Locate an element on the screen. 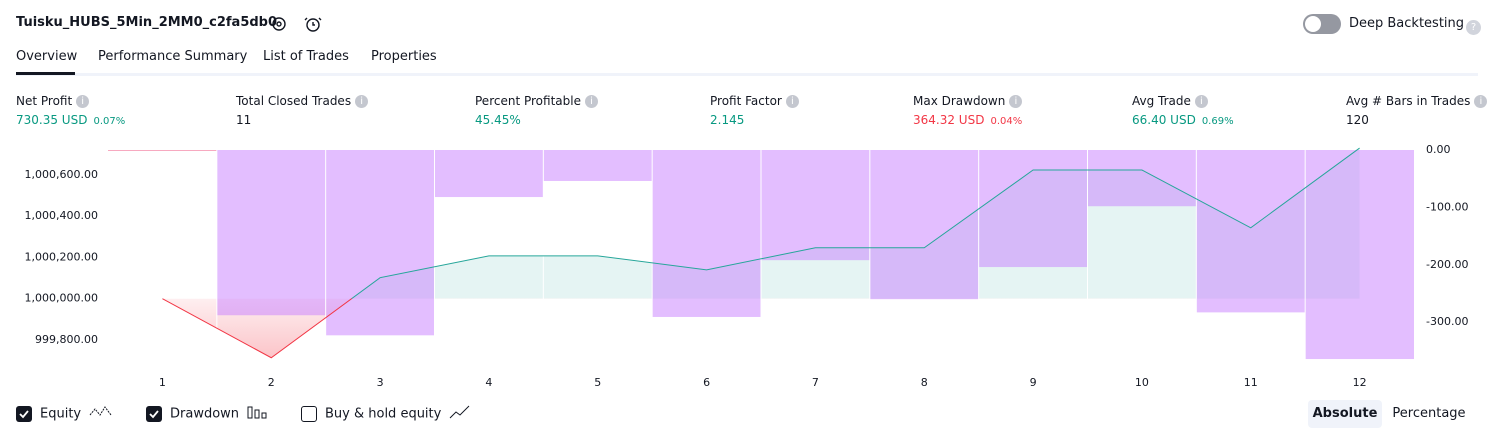  metric-percent: 0.69% is located at coordinates (1217, 121).